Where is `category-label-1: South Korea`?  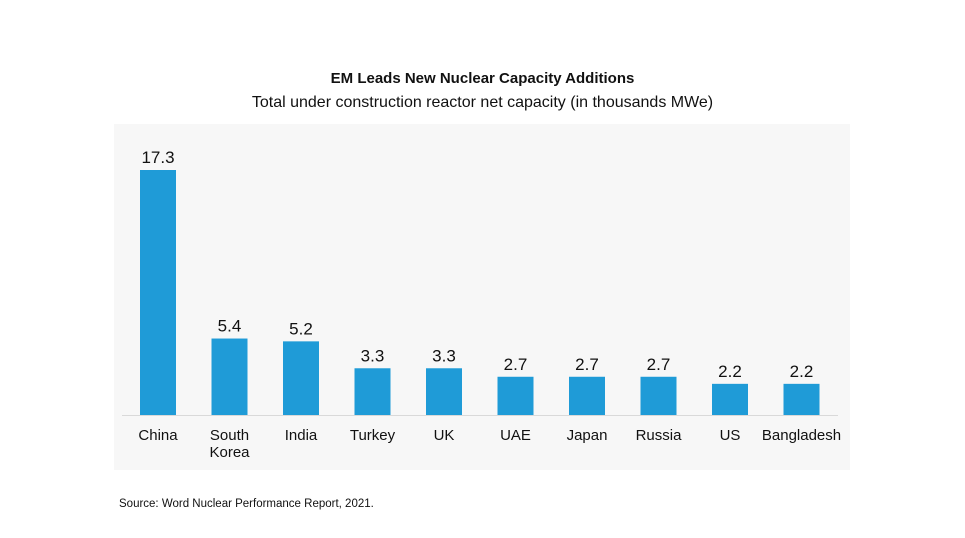
category-label-1: South Korea is located at coordinates (229, 444).